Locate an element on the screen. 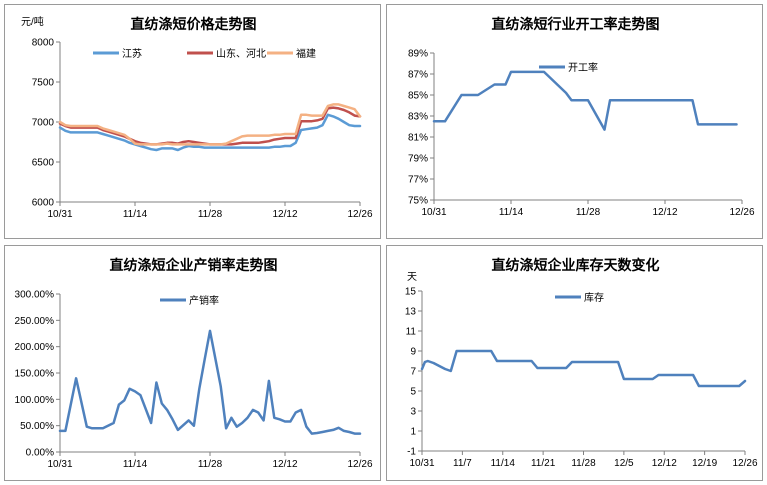  y-tick-label: 6000 is located at coordinates (43, 203).